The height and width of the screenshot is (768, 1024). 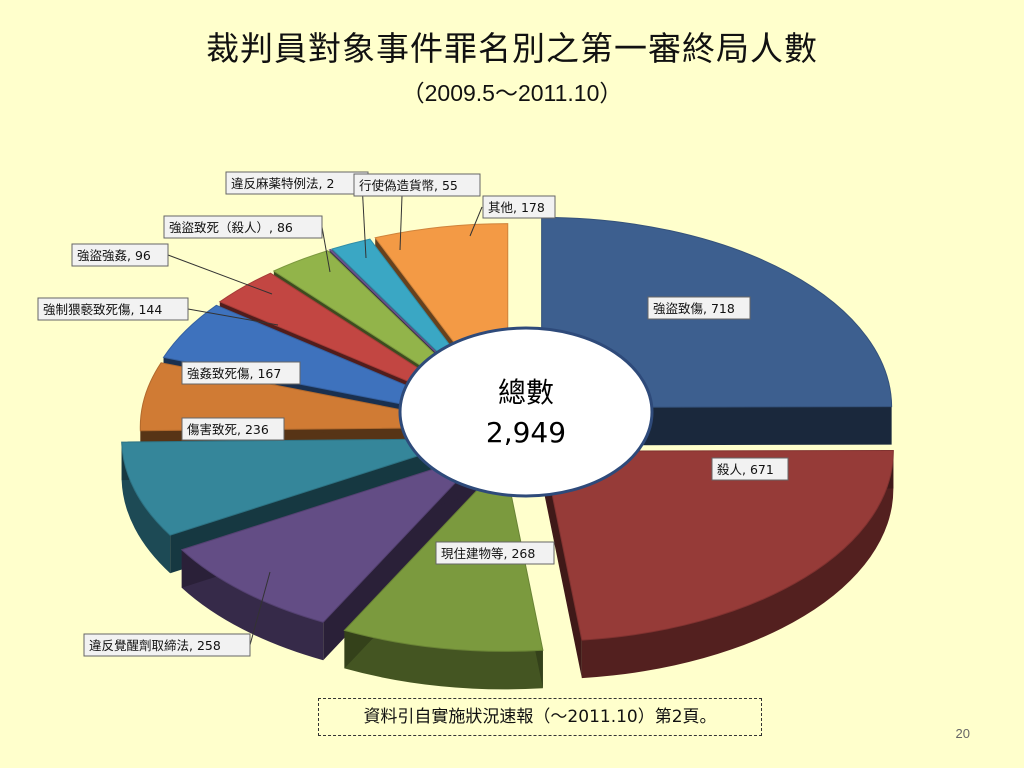 I want to click on data-label: 其他, 178, so click(x=516, y=207).